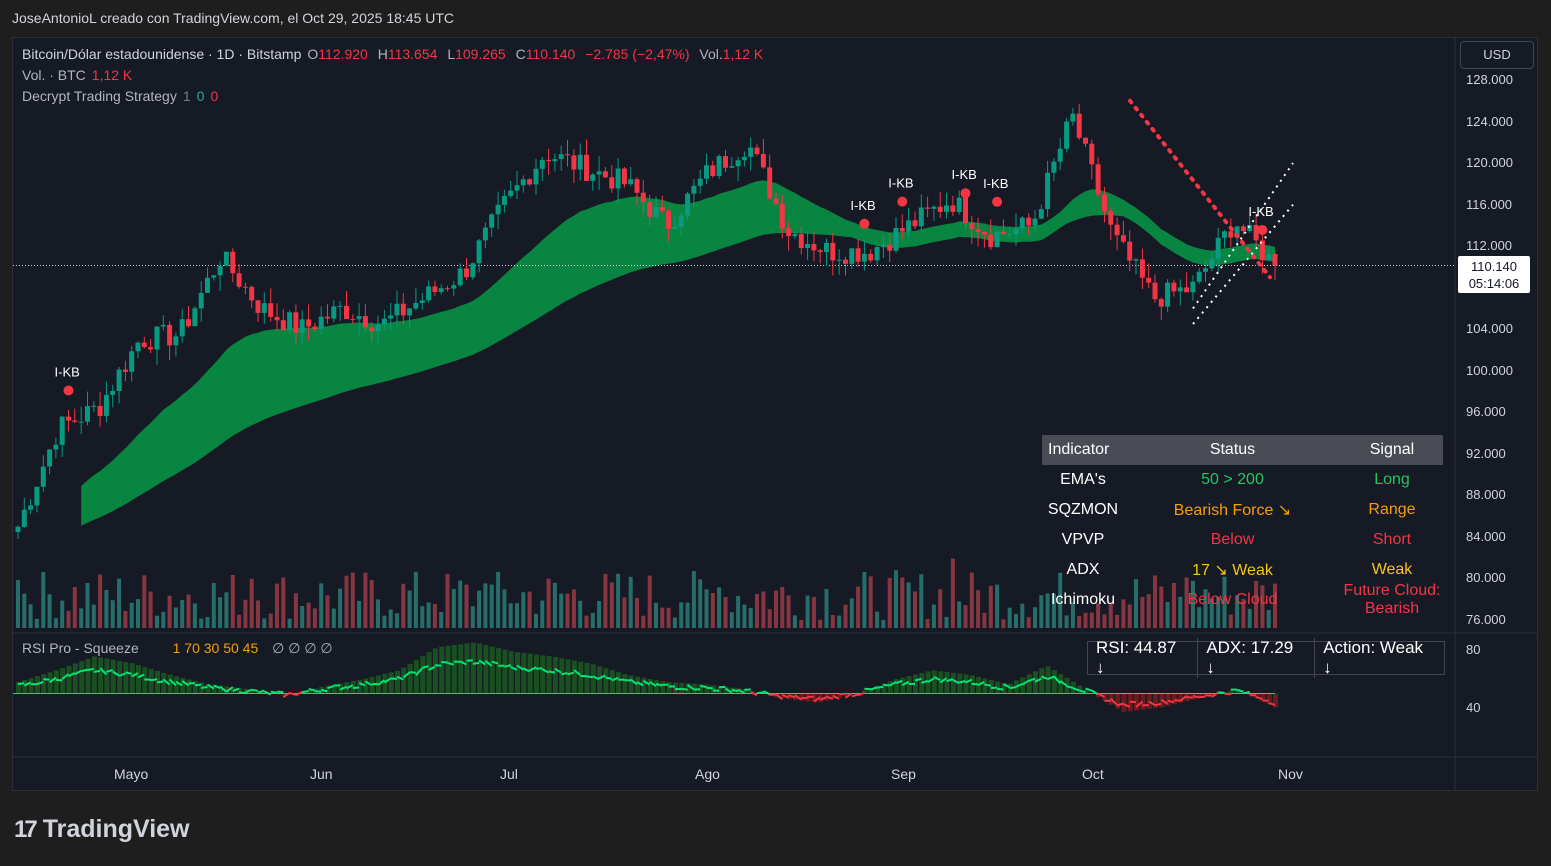 The image size is (1551, 866). Describe the element at coordinates (451, 54) in the screenshot. I see `low-label: L` at that location.